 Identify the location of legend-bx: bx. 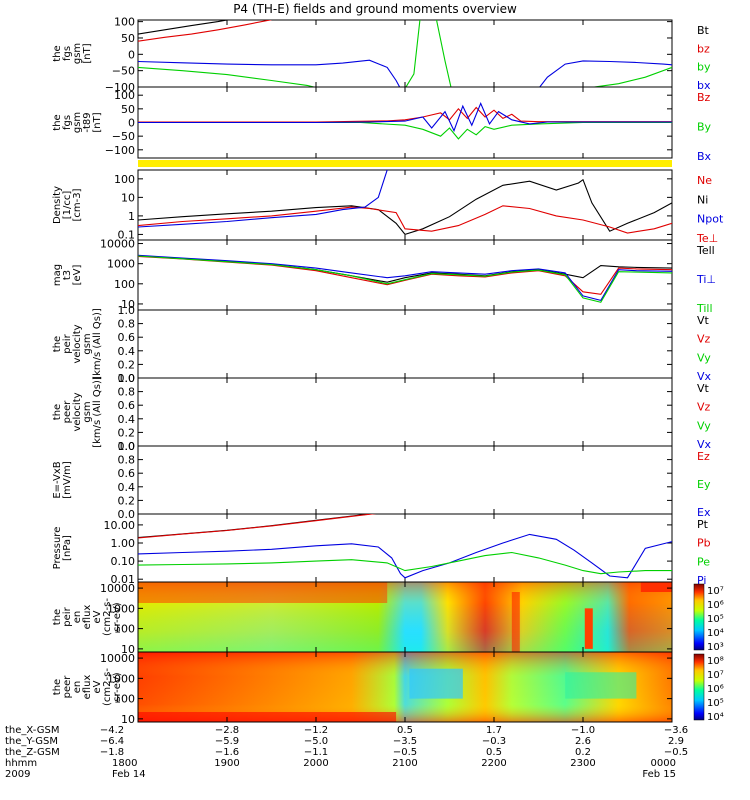
(704, 85).